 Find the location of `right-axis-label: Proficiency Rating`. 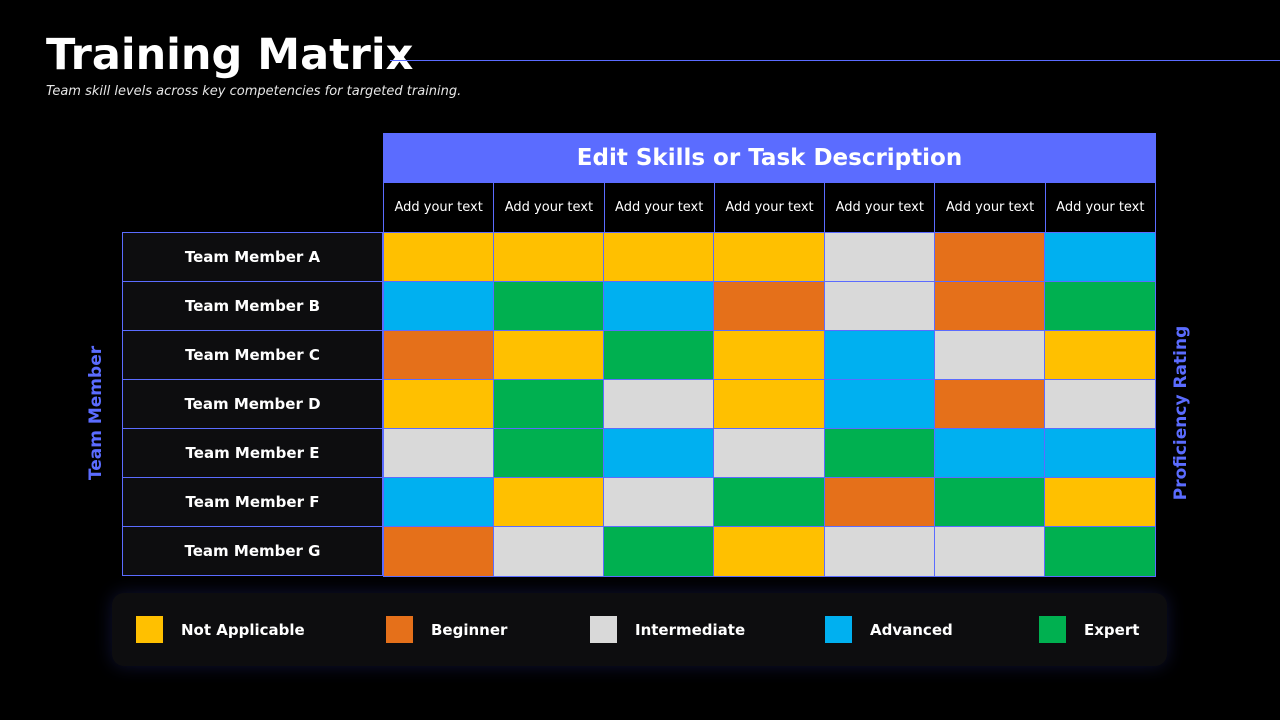

right-axis-label: Proficiency Rating is located at coordinates (1181, 413).